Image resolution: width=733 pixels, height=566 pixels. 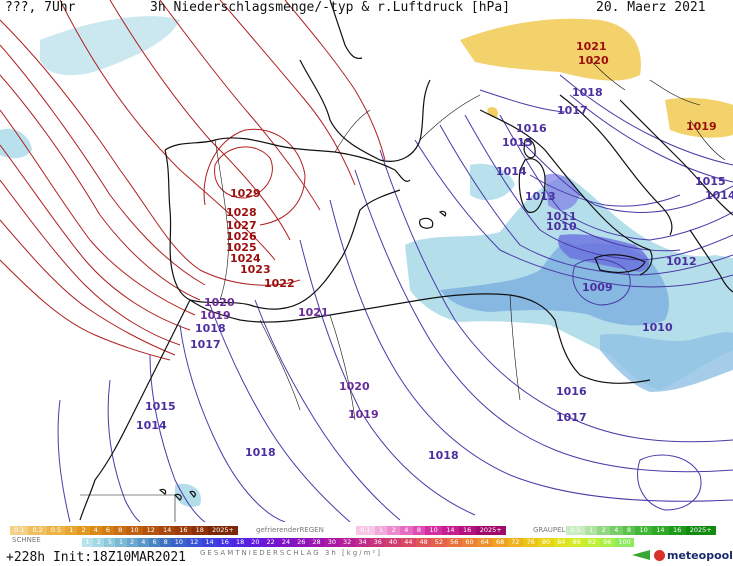 I want to click on total-legend-swatch: 60, so click(x=469, y=542).